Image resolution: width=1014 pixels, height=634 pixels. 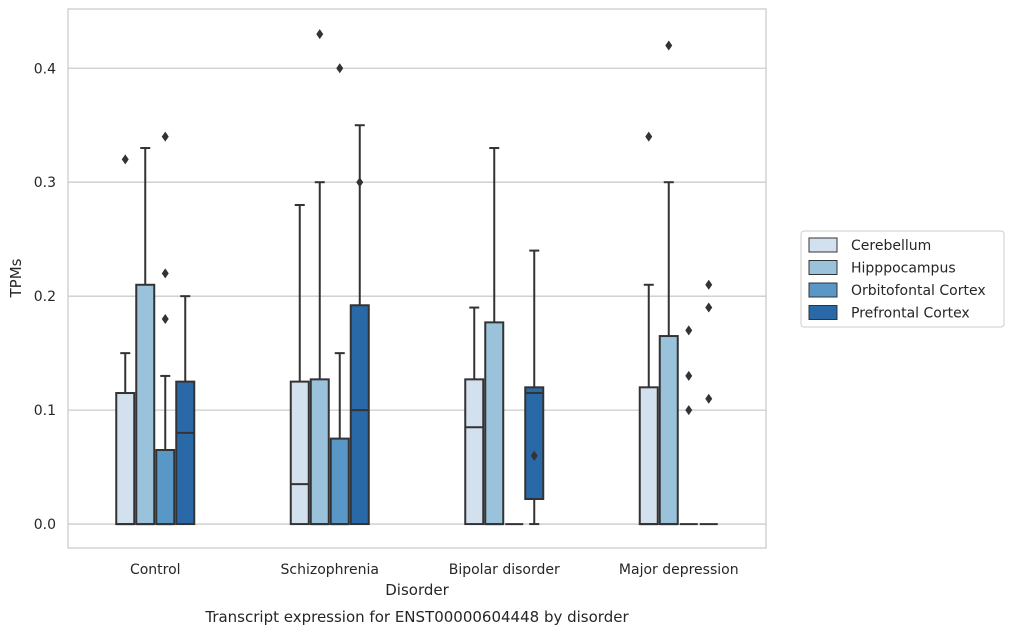 What do you see at coordinates (45, 411) in the screenshot?
I see `y-tick-label: 0.1` at bounding box center [45, 411].